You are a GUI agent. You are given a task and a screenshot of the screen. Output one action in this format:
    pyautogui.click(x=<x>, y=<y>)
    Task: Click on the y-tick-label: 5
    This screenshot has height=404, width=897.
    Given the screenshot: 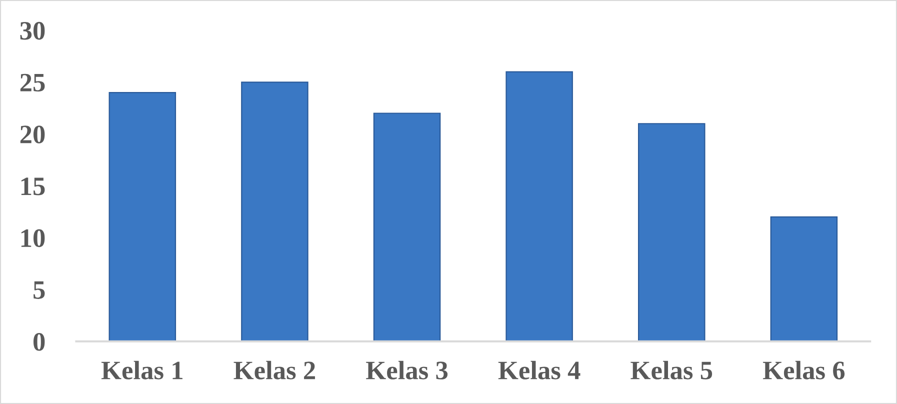 What is the action you would take?
    pyautogui.click(x=39, y=290)
    